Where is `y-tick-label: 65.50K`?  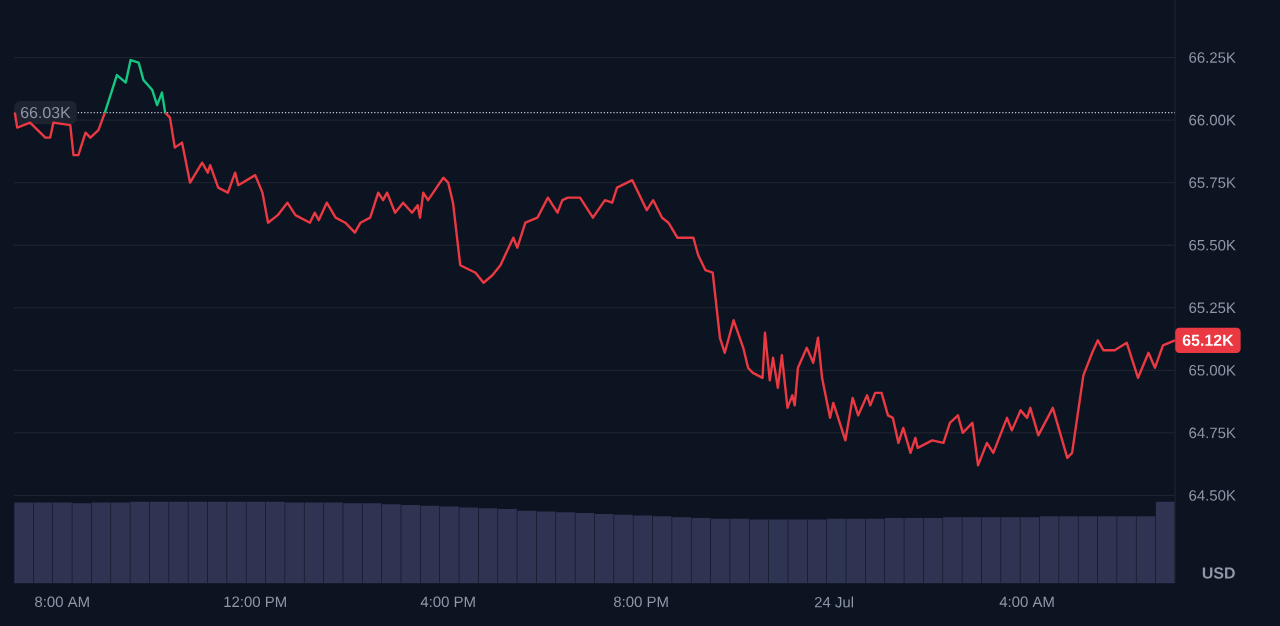
y-tick-label: 65.50K is located at coordinates (1212, 245).